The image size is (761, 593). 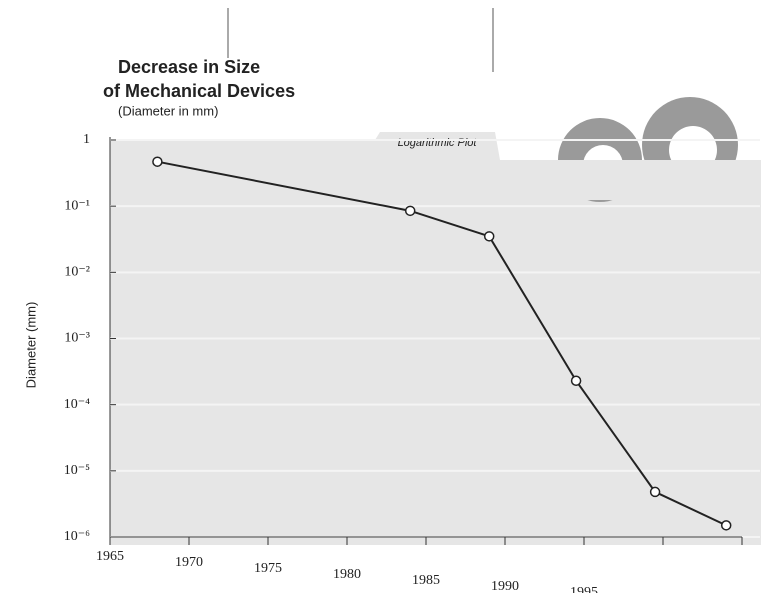 What do you see at coordinates (650, 180) in the screenshot?
I see `plot-background` at bounding box center [650, 180].